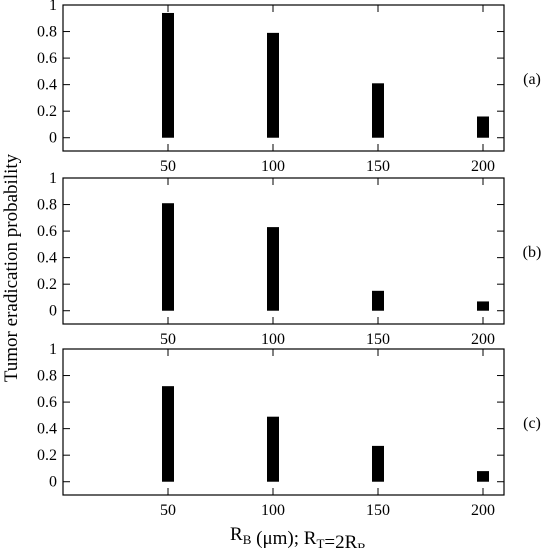 This screenshot has width=545, height=548. Describe the element at coordinates (11, 267) in the screenshot. I see `y-axis-title: Tumor eradication probability` at that location.